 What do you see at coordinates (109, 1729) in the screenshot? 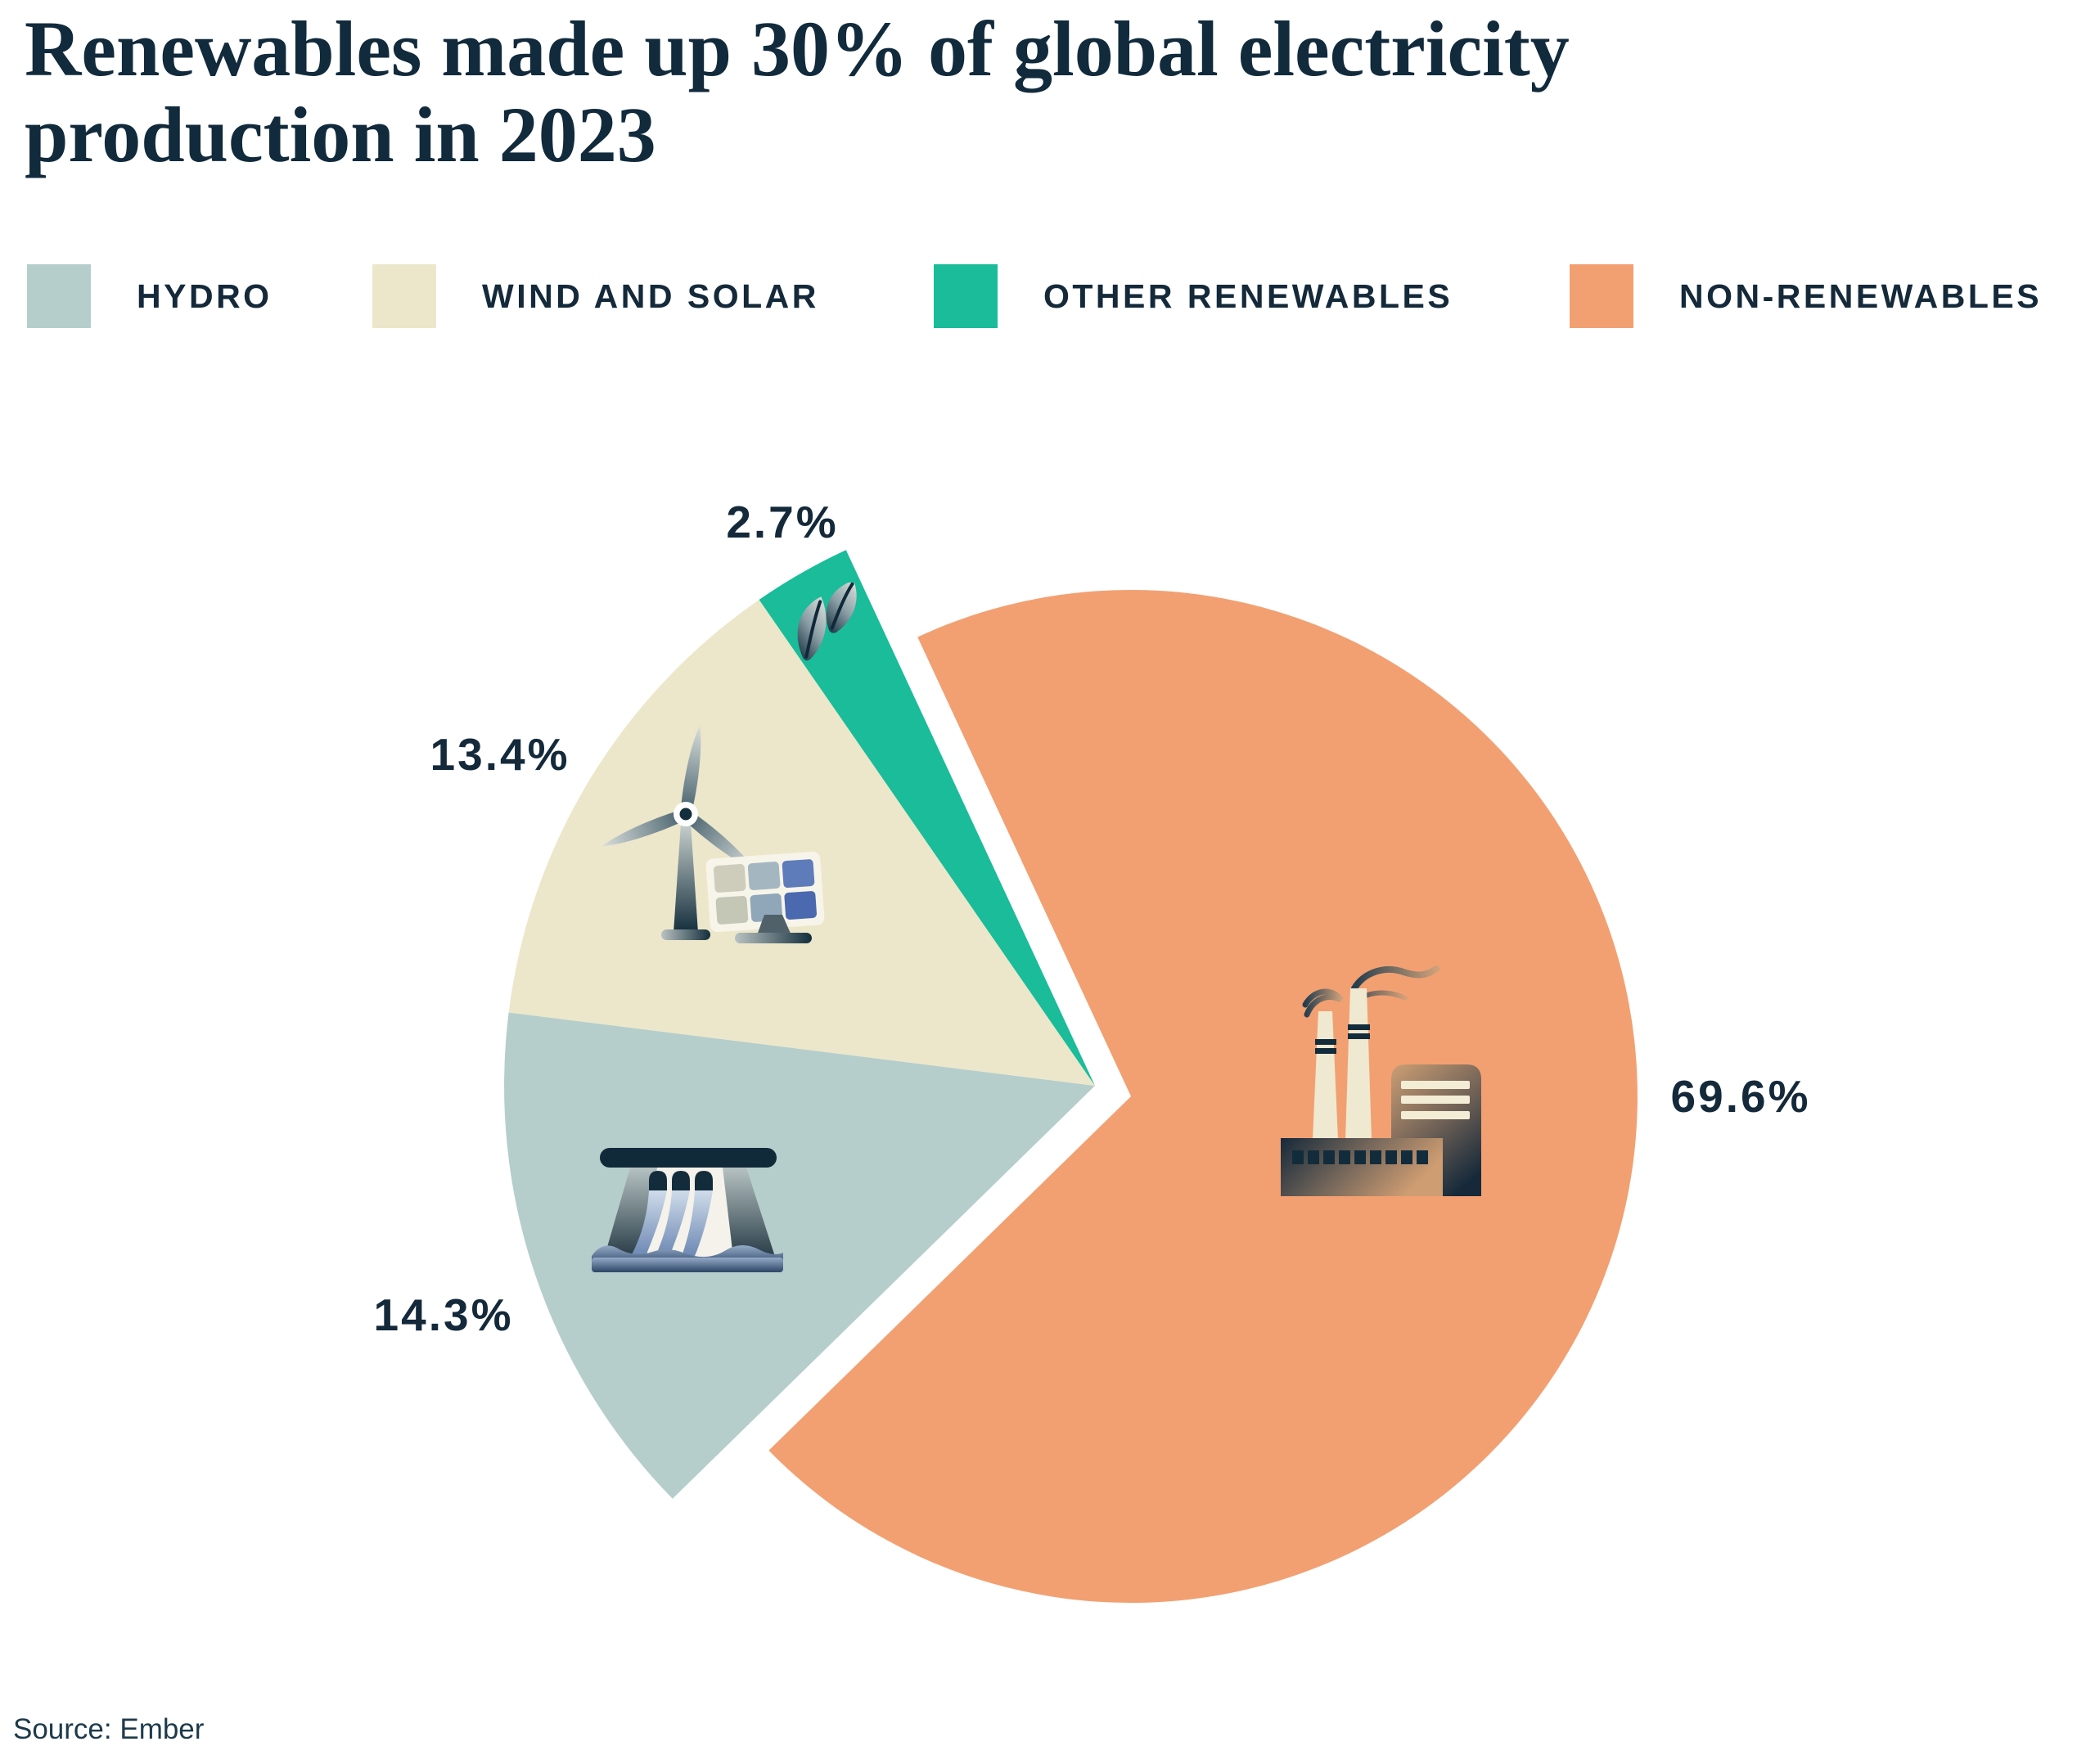
I see `source-credit: Source: Ember` at bounding box center [109, 1729].